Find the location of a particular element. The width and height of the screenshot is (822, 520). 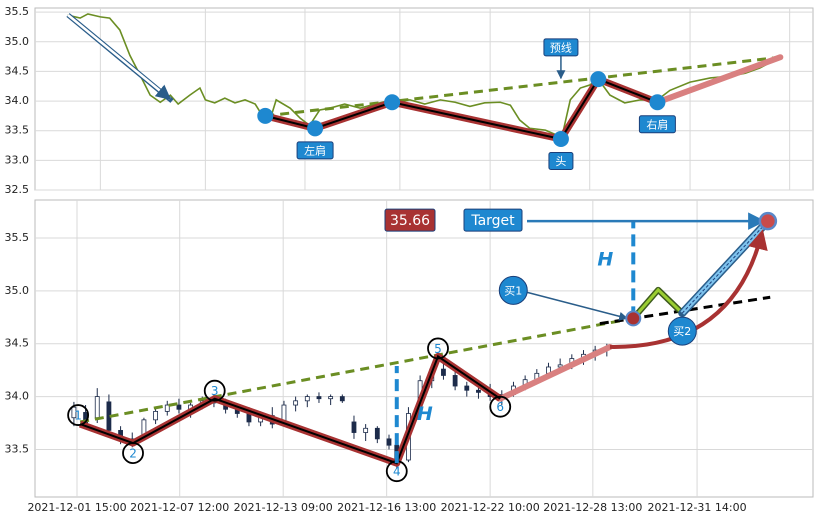

point-label: 2 is located at coordinates (133, 454).